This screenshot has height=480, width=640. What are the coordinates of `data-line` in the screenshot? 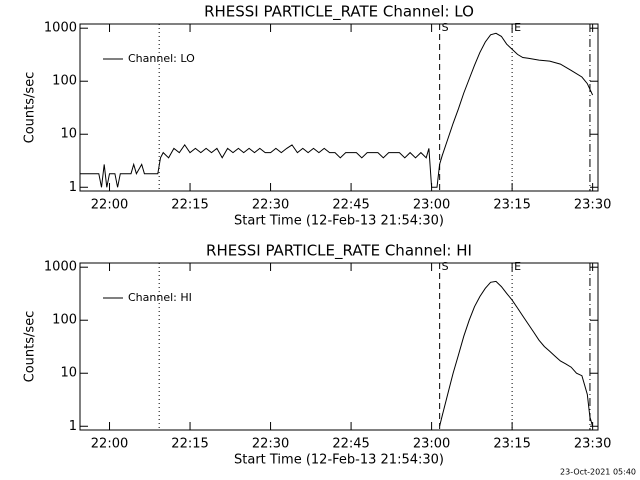 It's located at (516, 353).